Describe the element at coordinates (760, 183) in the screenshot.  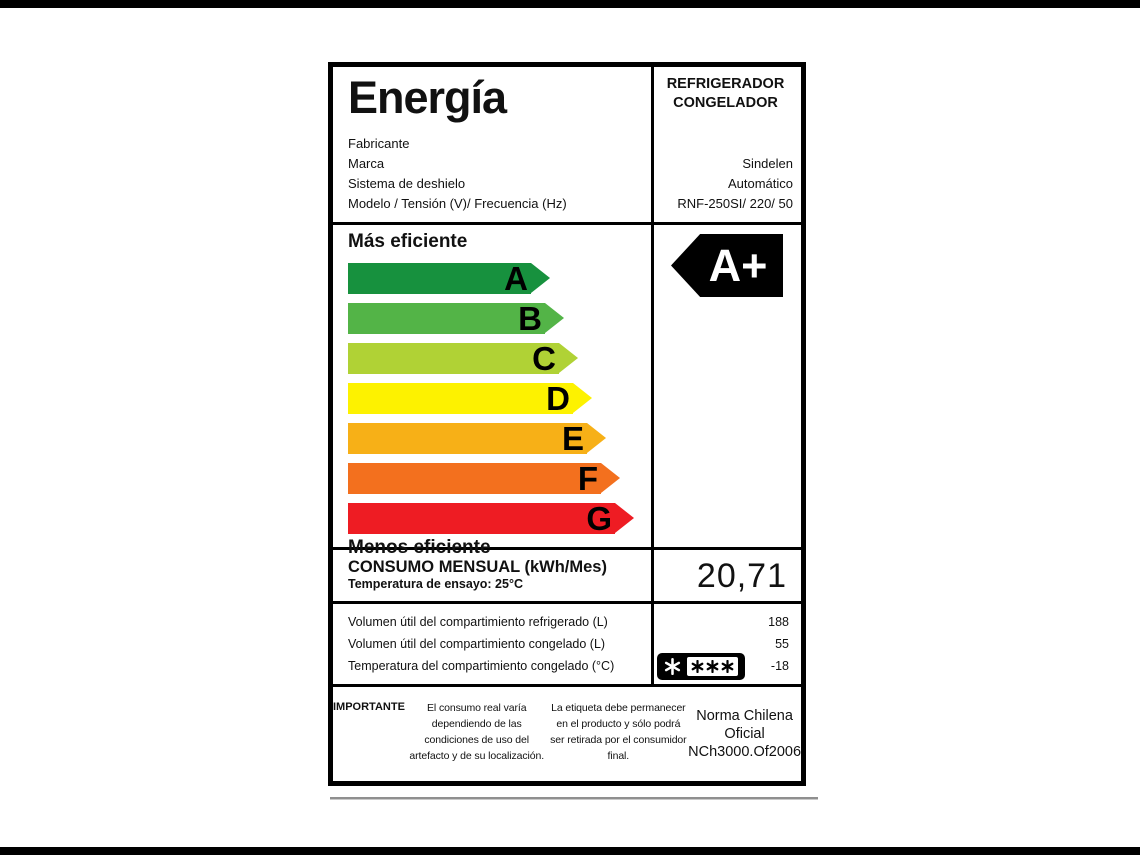
I see `spec-value-deshielo: Automático` at that location.